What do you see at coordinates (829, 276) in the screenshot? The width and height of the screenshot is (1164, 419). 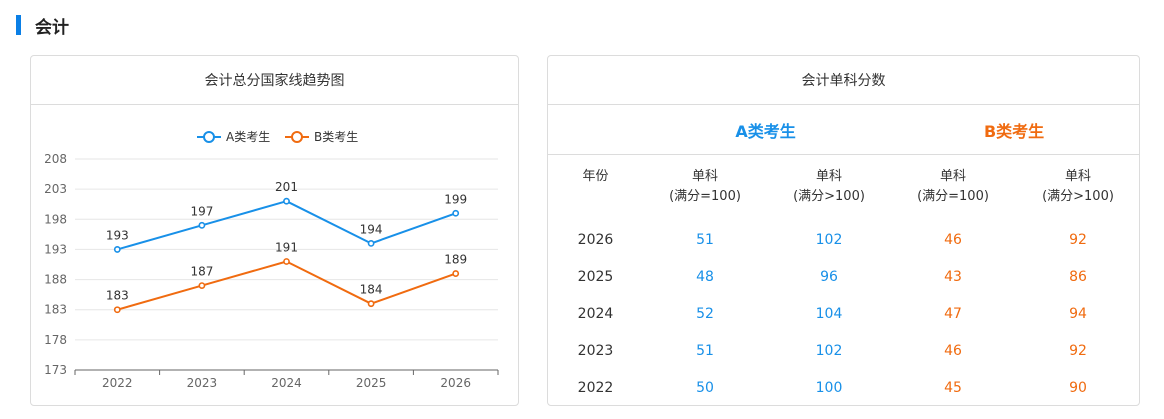 I see `cell-a-over: 96` at bounding box center [829, 276].